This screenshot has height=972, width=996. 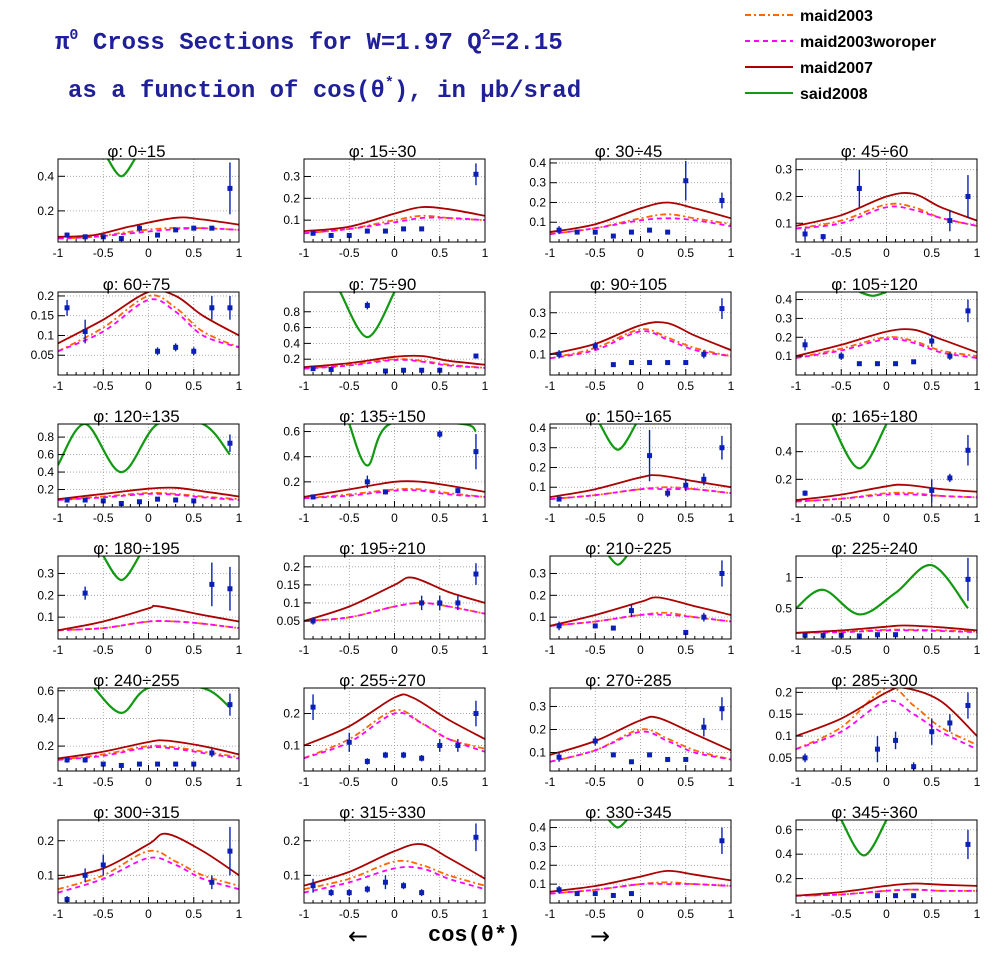 What do you see at coordinates (385, 730) in the screenshot?
I see `panel-18: -1 -0.5 0 0.5 1 0.1 0.2 φ: 255÷270` at bounding box center [385, 730].